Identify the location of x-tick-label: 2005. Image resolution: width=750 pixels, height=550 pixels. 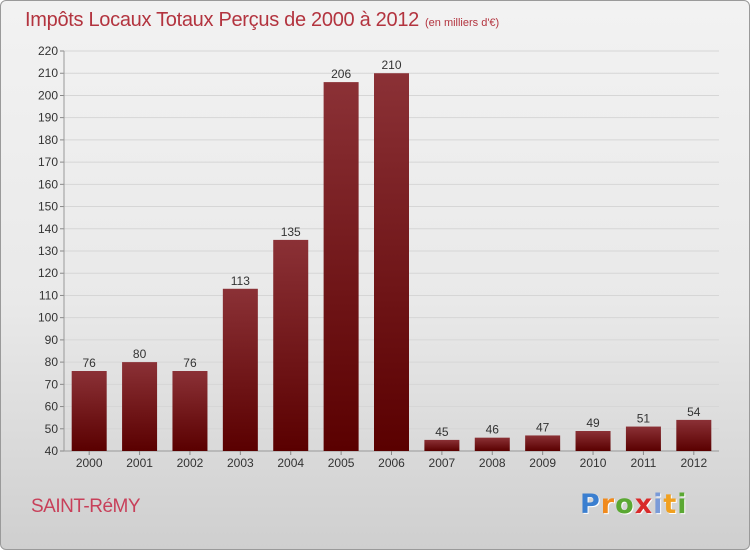
(341, 463).